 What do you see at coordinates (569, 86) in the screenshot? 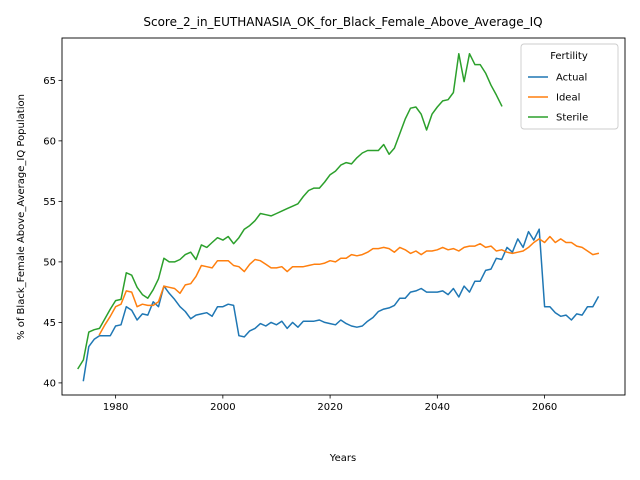
I see `legend: Fertility Actual Ideal Sterile` at bounding box center [569, 86].